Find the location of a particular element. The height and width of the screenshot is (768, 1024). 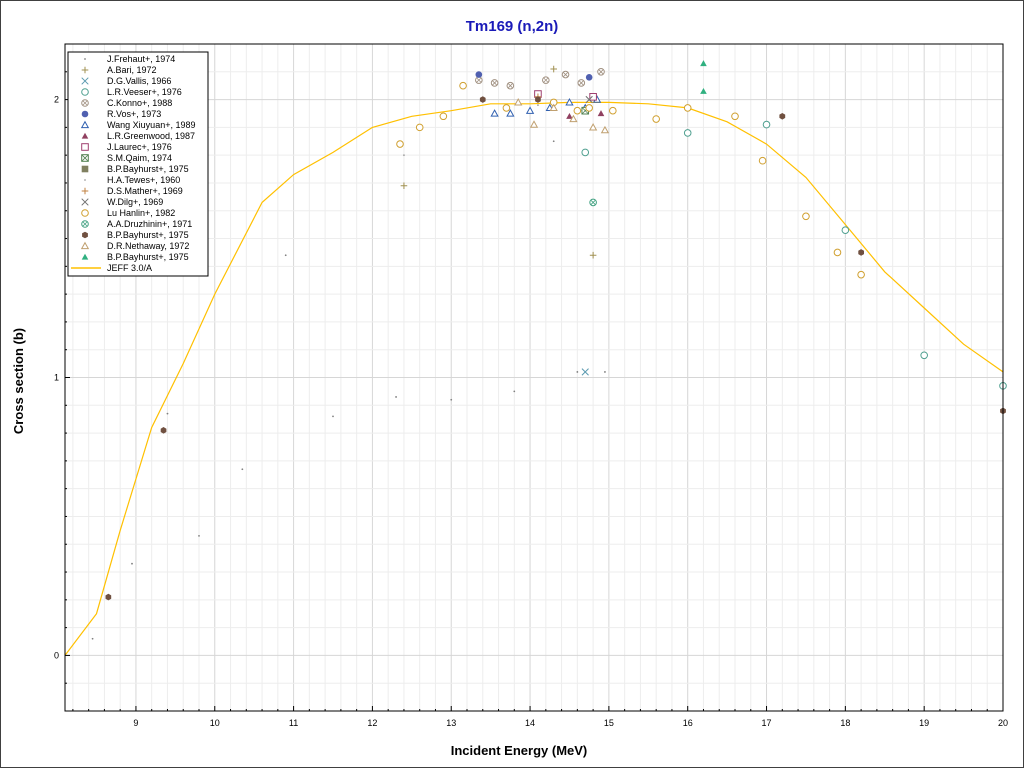

legend-label: S.M.Qaim, 1974 is located at coordinates (139, 158).